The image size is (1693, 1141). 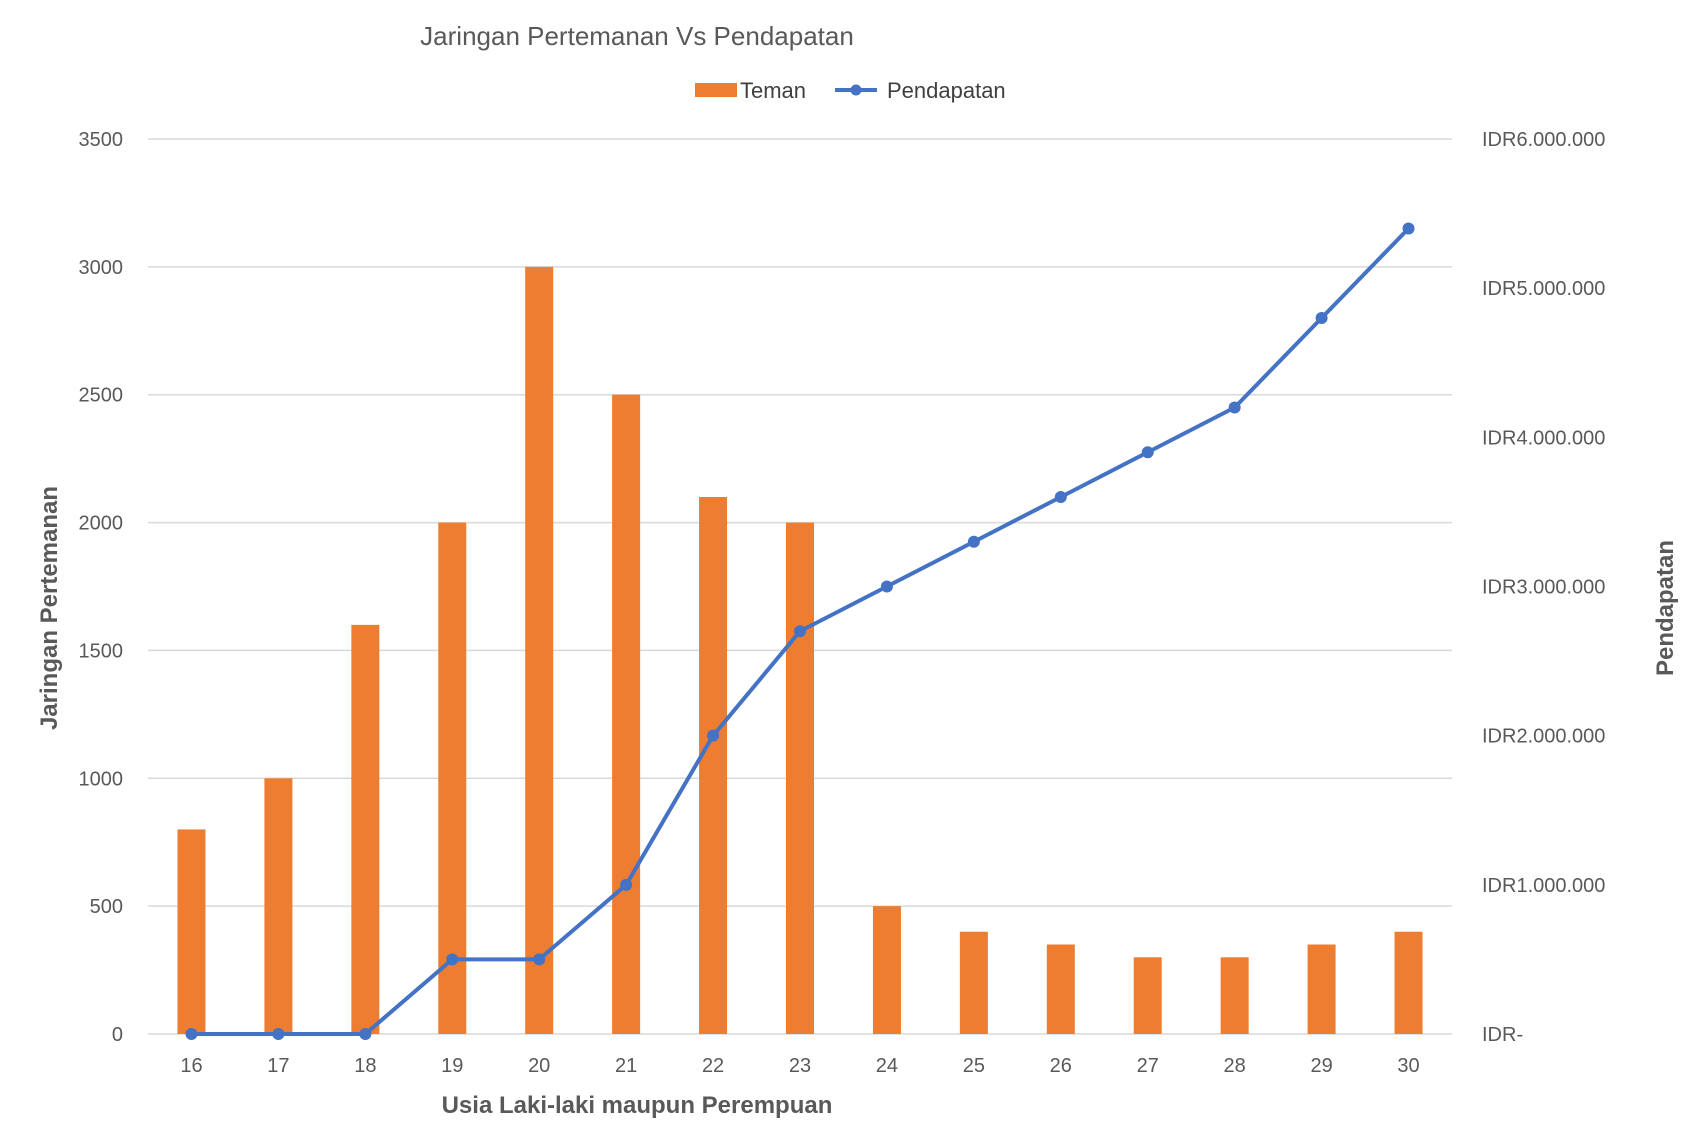 What do you see at coordinates (106, 907) in the screenshot?
I see `left-tick-label: 500` at bounding box center [106, 907].